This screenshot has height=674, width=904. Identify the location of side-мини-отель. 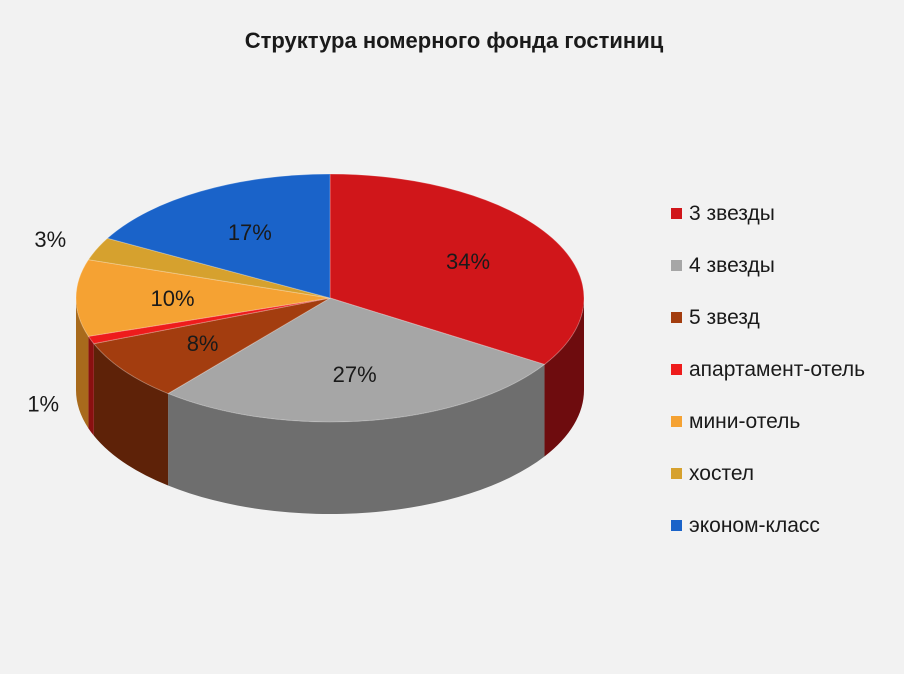
(82, 363).